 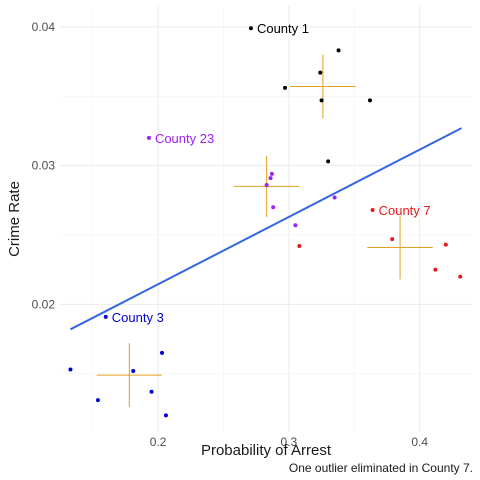 I want to click on county-label: County 23, so click(x=184, y=138).